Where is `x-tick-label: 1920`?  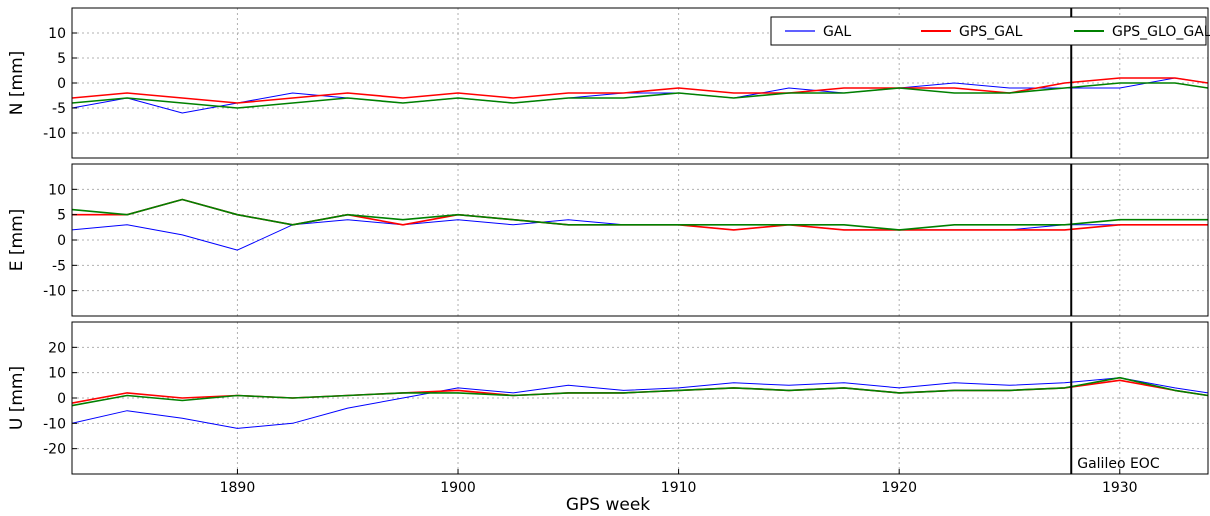 x-tick-label: 1920 is located at coordinates (899, 488).